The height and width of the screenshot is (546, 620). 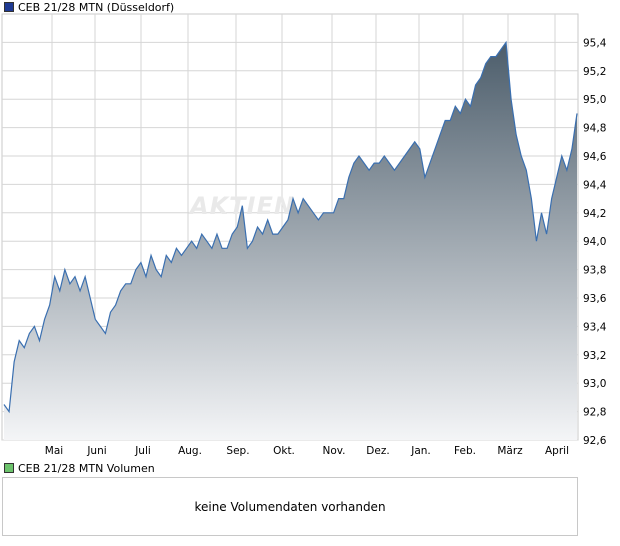 I want to click on legend-volume: CEB 21/28 MTN Volumen, so click(x=79, y=468).